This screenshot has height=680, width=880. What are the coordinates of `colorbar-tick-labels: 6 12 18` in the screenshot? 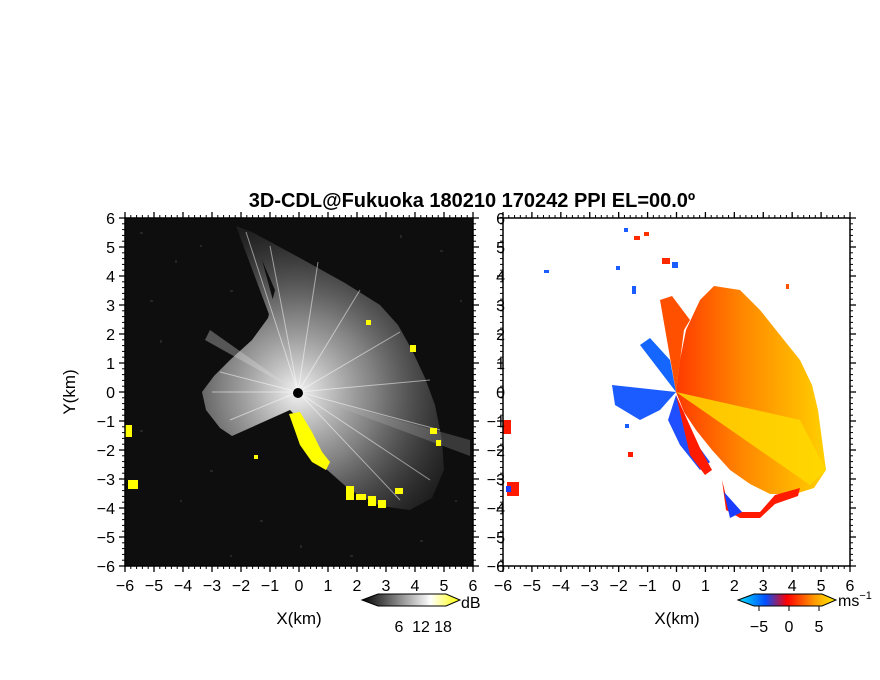 It's located at (423, 627).